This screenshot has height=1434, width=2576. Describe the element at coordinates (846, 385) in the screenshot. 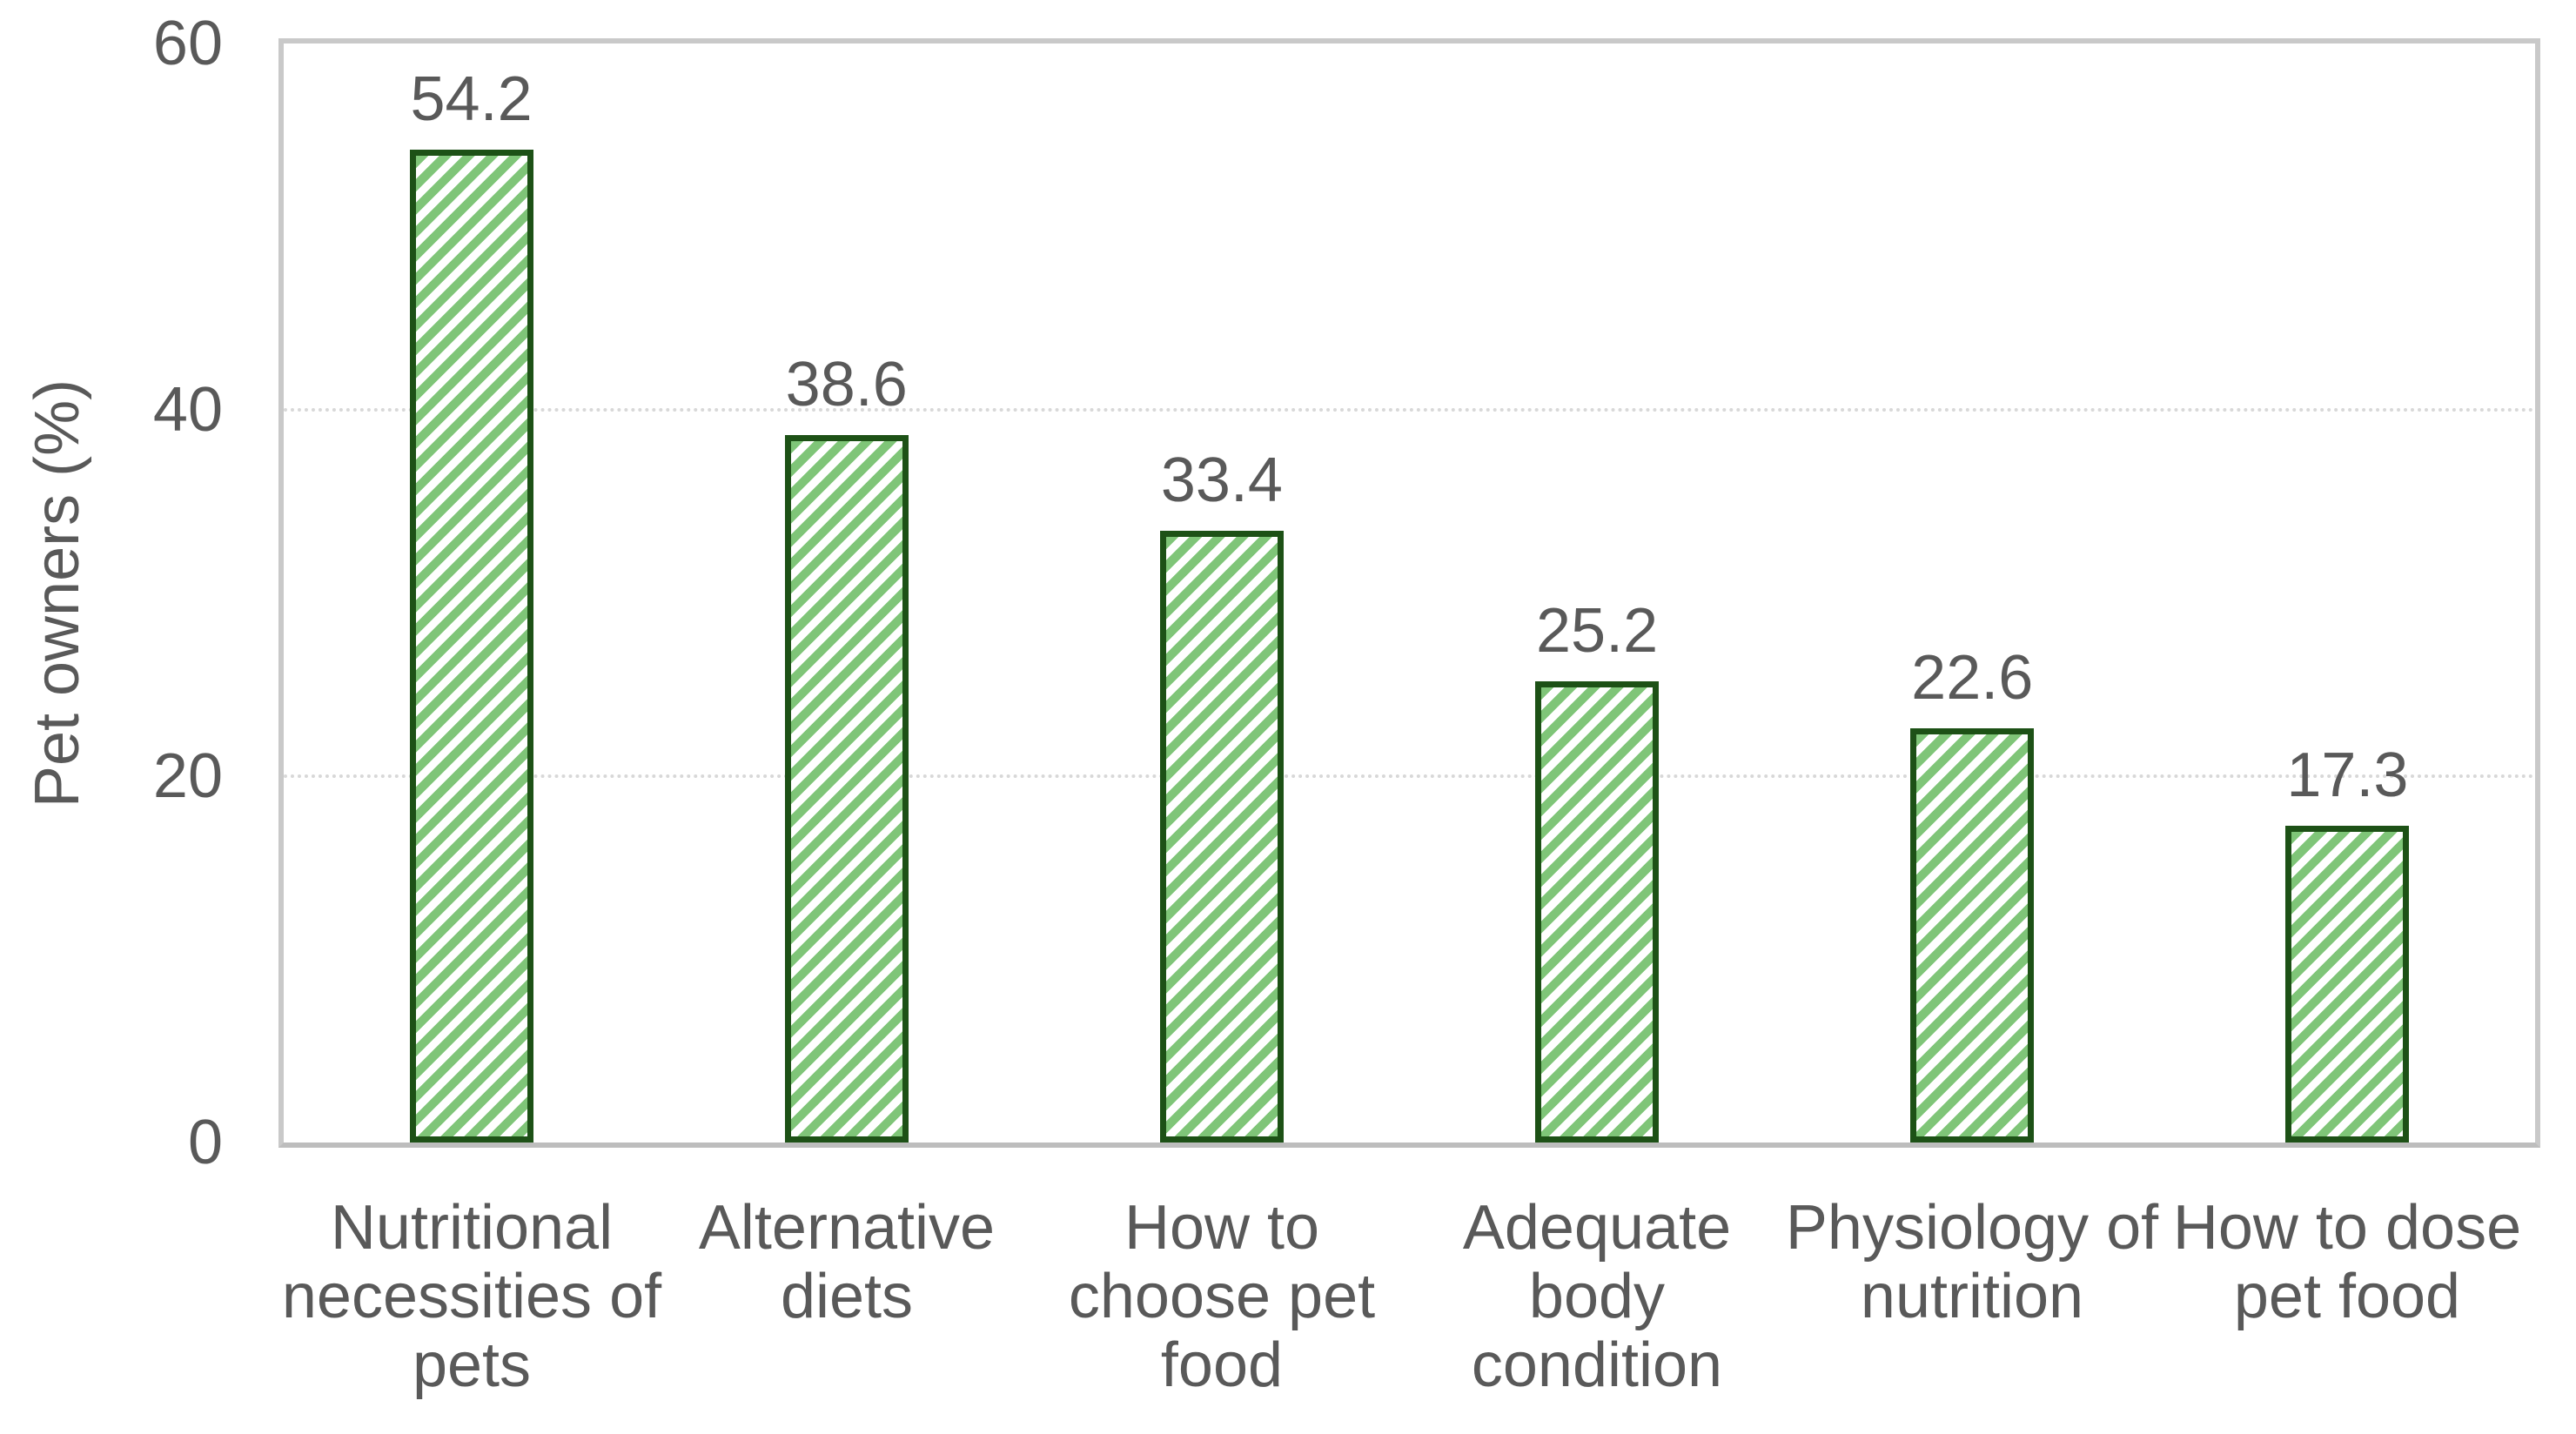

I see `bar-value-label: 38.6` at that location.